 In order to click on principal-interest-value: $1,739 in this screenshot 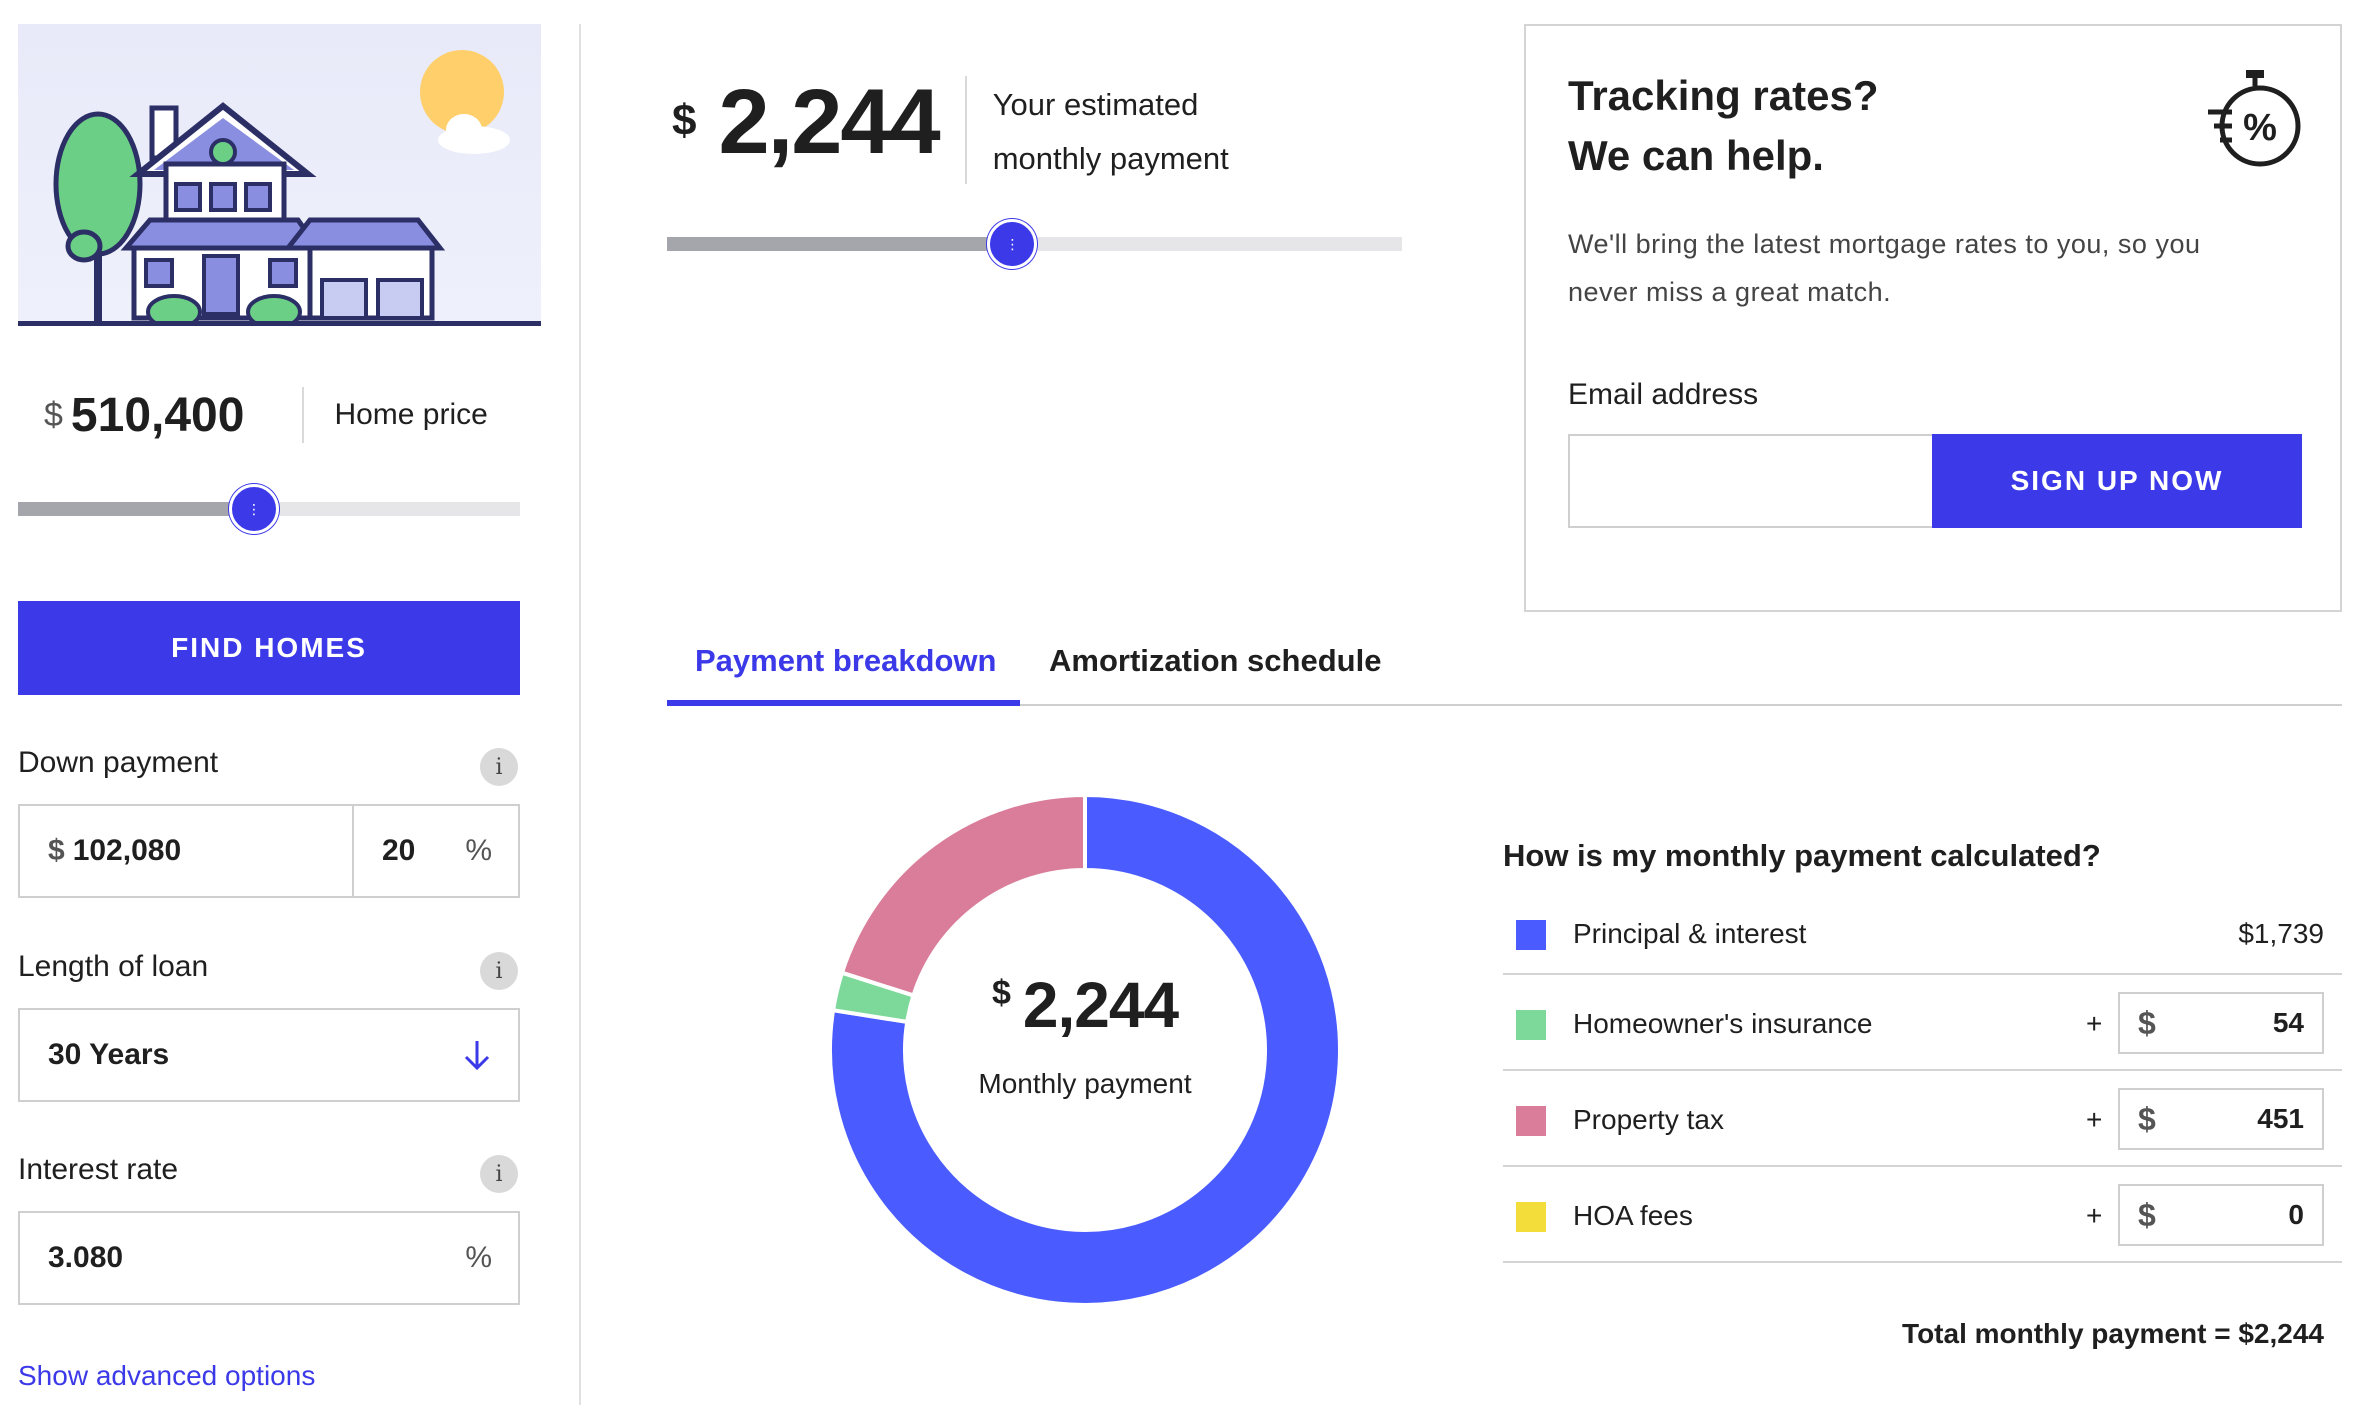, I will do `click(2281, 933)`.